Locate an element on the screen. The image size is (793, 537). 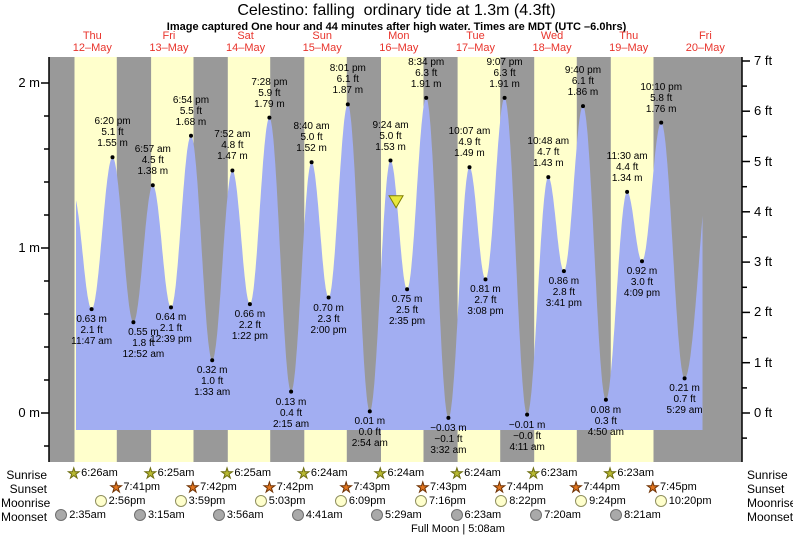
tide-event-label: 8:40 am 5.0 ft 1.52 m is located at coordinates (311, 138).